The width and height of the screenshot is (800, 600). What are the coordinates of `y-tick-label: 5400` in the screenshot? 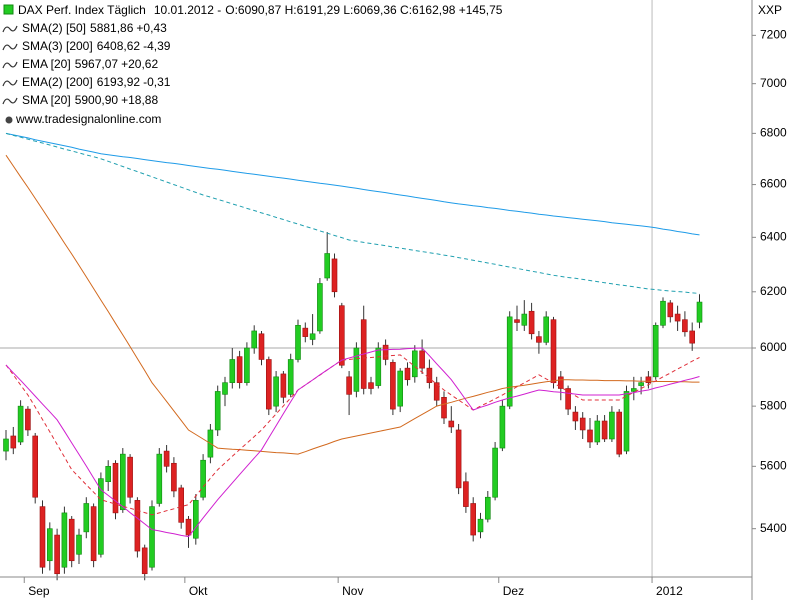 It's located at (773, 528).